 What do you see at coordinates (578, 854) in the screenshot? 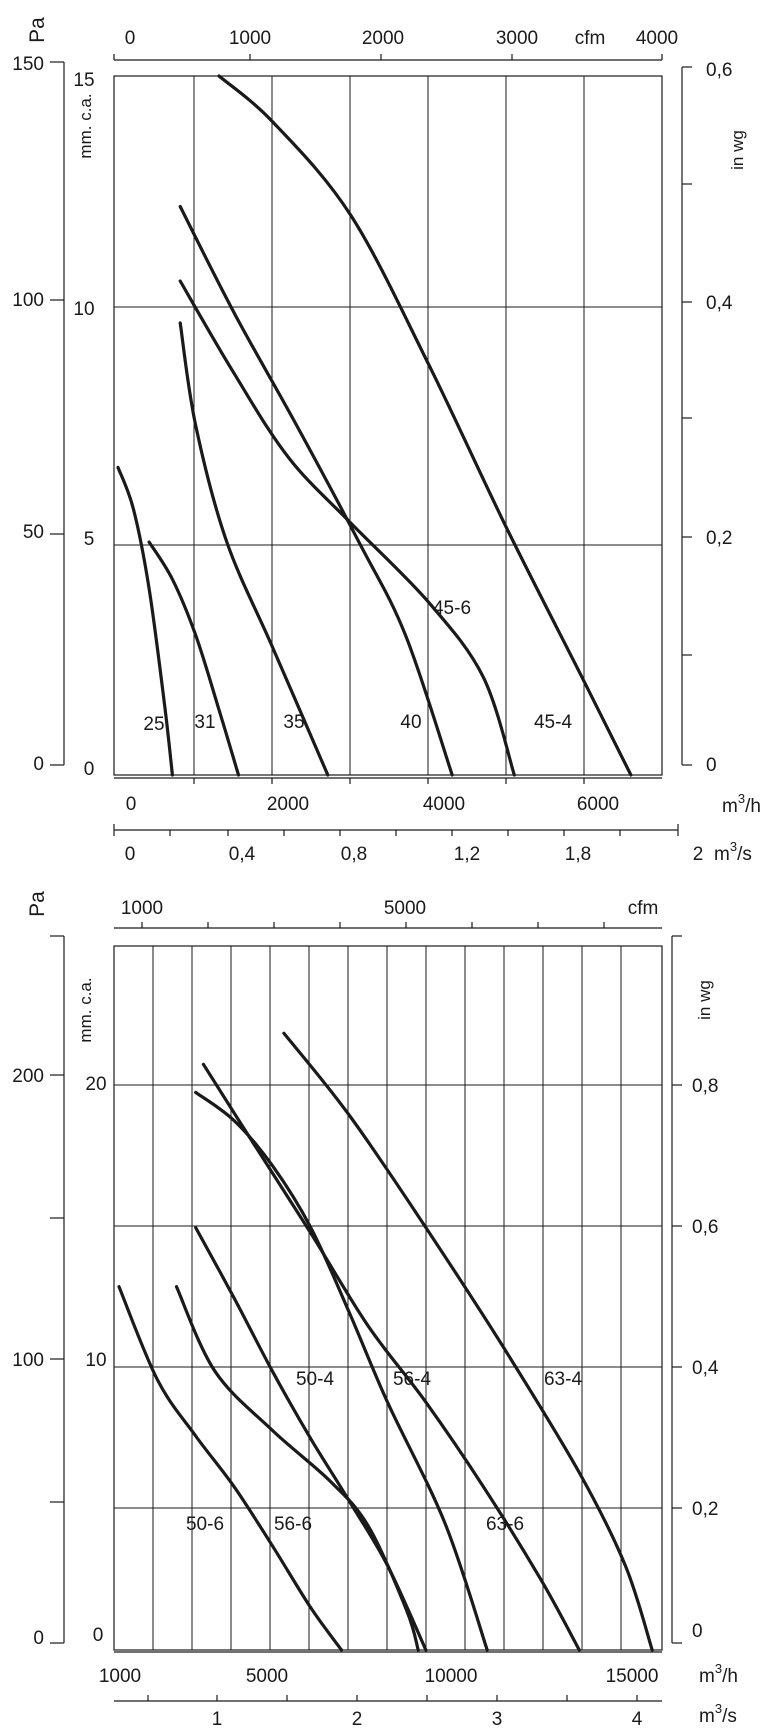
I see `m3s-tick-label: 1,8` at bounding box center [578, 854].